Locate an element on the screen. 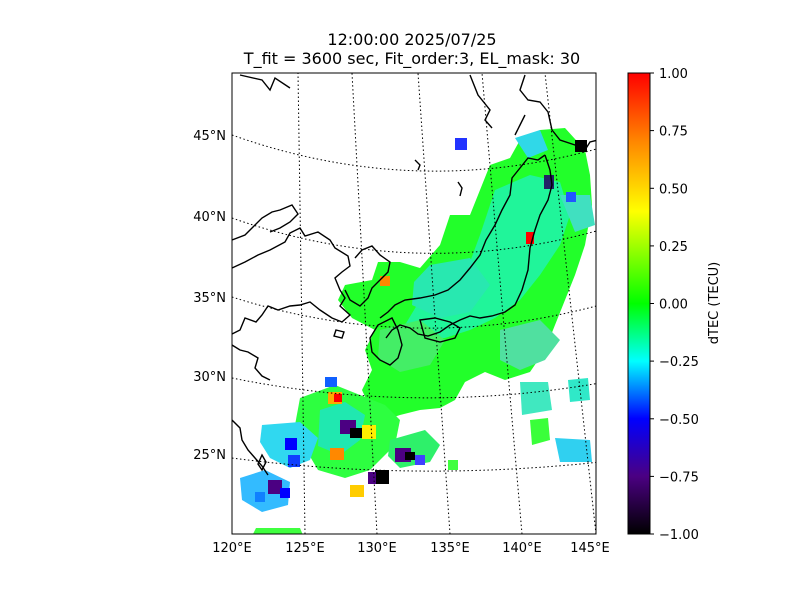 Image resolution: width=800 pixels, height=600 pixels. colorbar-tick-label: −0.50 is located at coordinates (679, 420).